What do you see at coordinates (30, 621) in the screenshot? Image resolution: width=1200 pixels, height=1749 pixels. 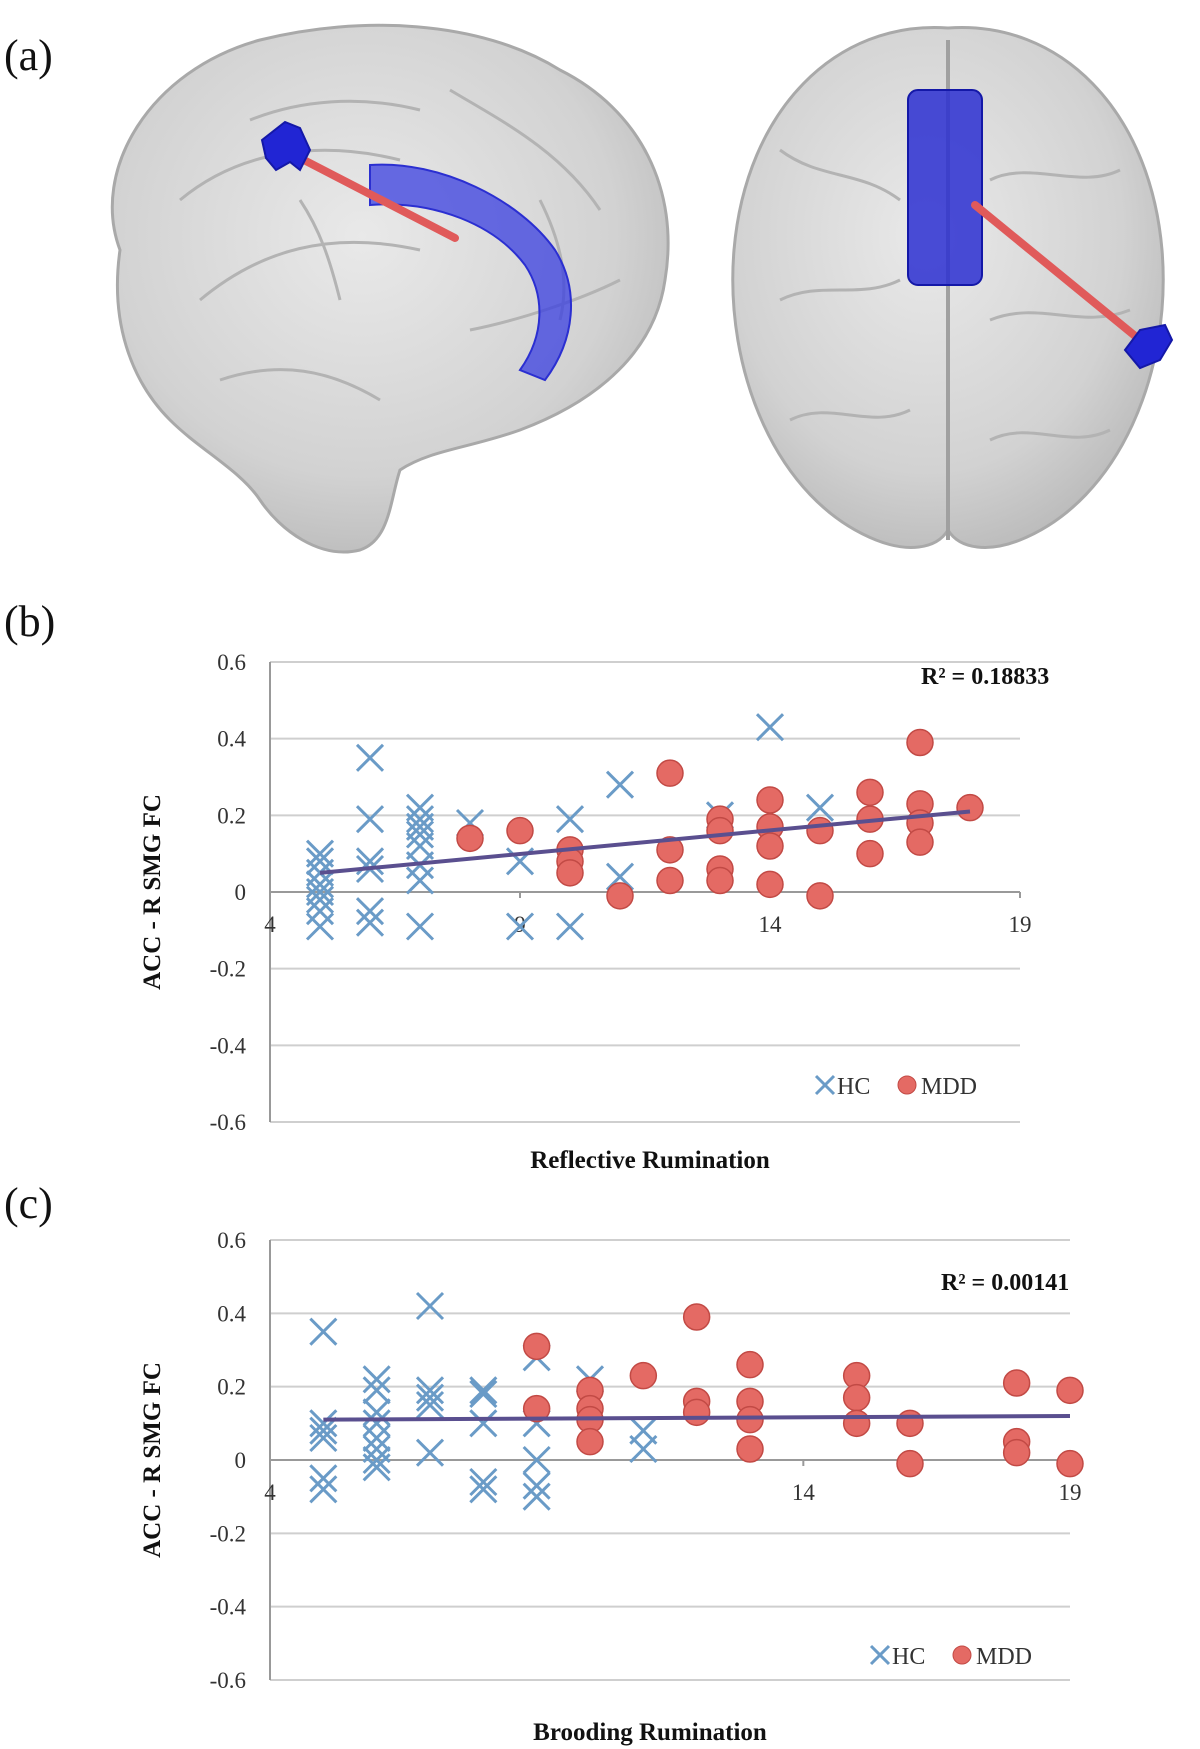 I see `panel-label-b: (b)` at bounding box center [30, 621].